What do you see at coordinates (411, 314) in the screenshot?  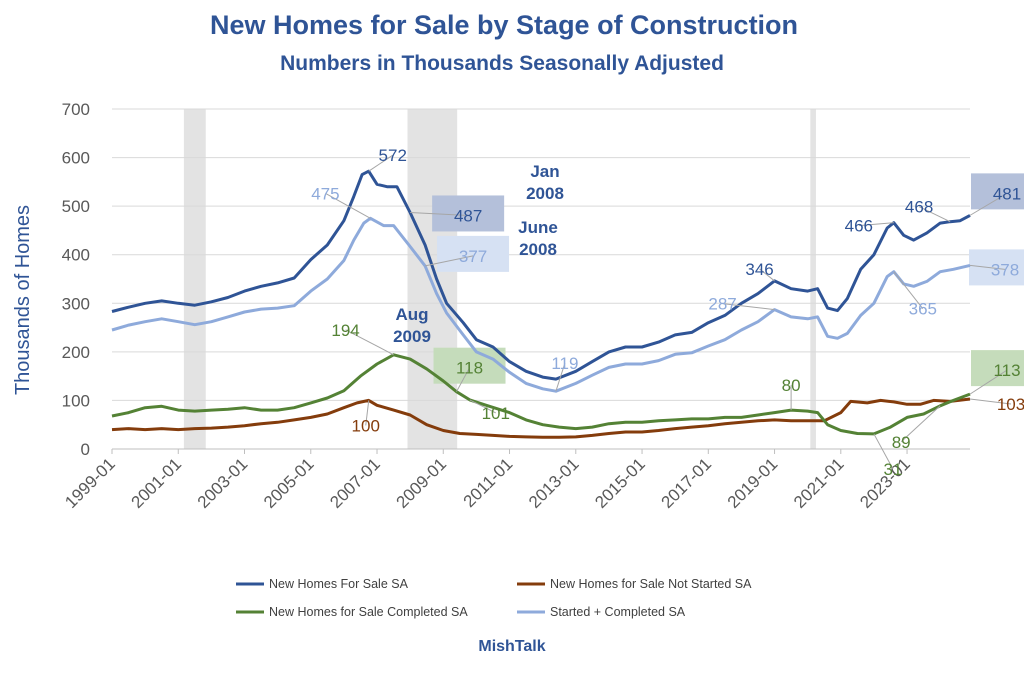 I see `date-note-2: Aug` at bounding box center [411, 314].